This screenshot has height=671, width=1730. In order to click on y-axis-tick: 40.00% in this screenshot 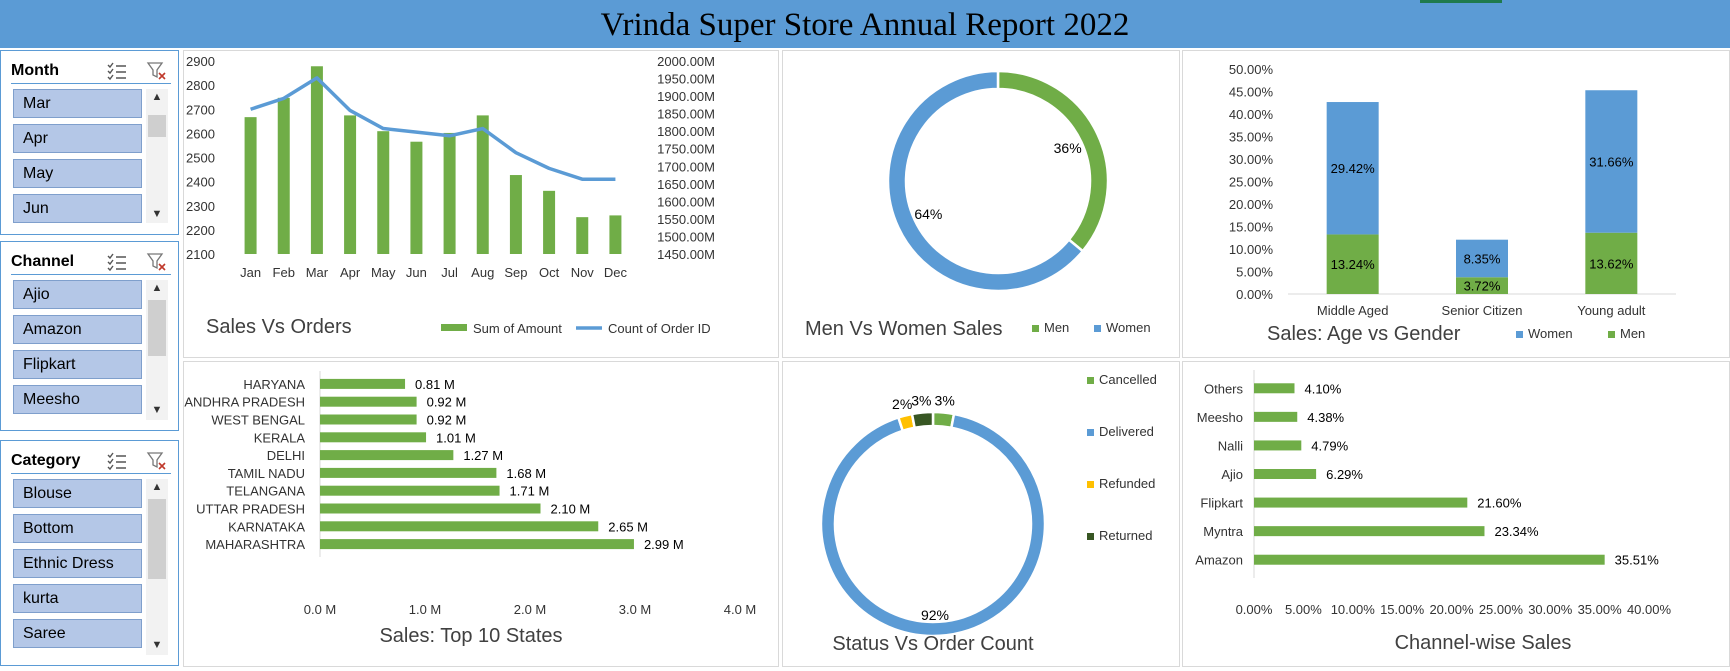, I will do `click(1251, 114)`.